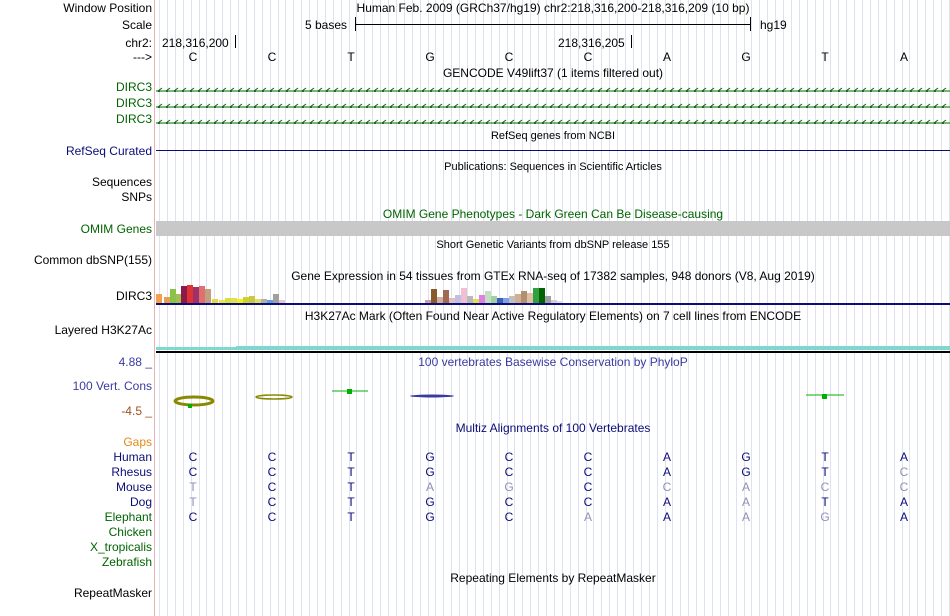 The height and width of the screenshot is (616, 950). I want to click on multiz-species-label: Chicken, so click(130, 532).